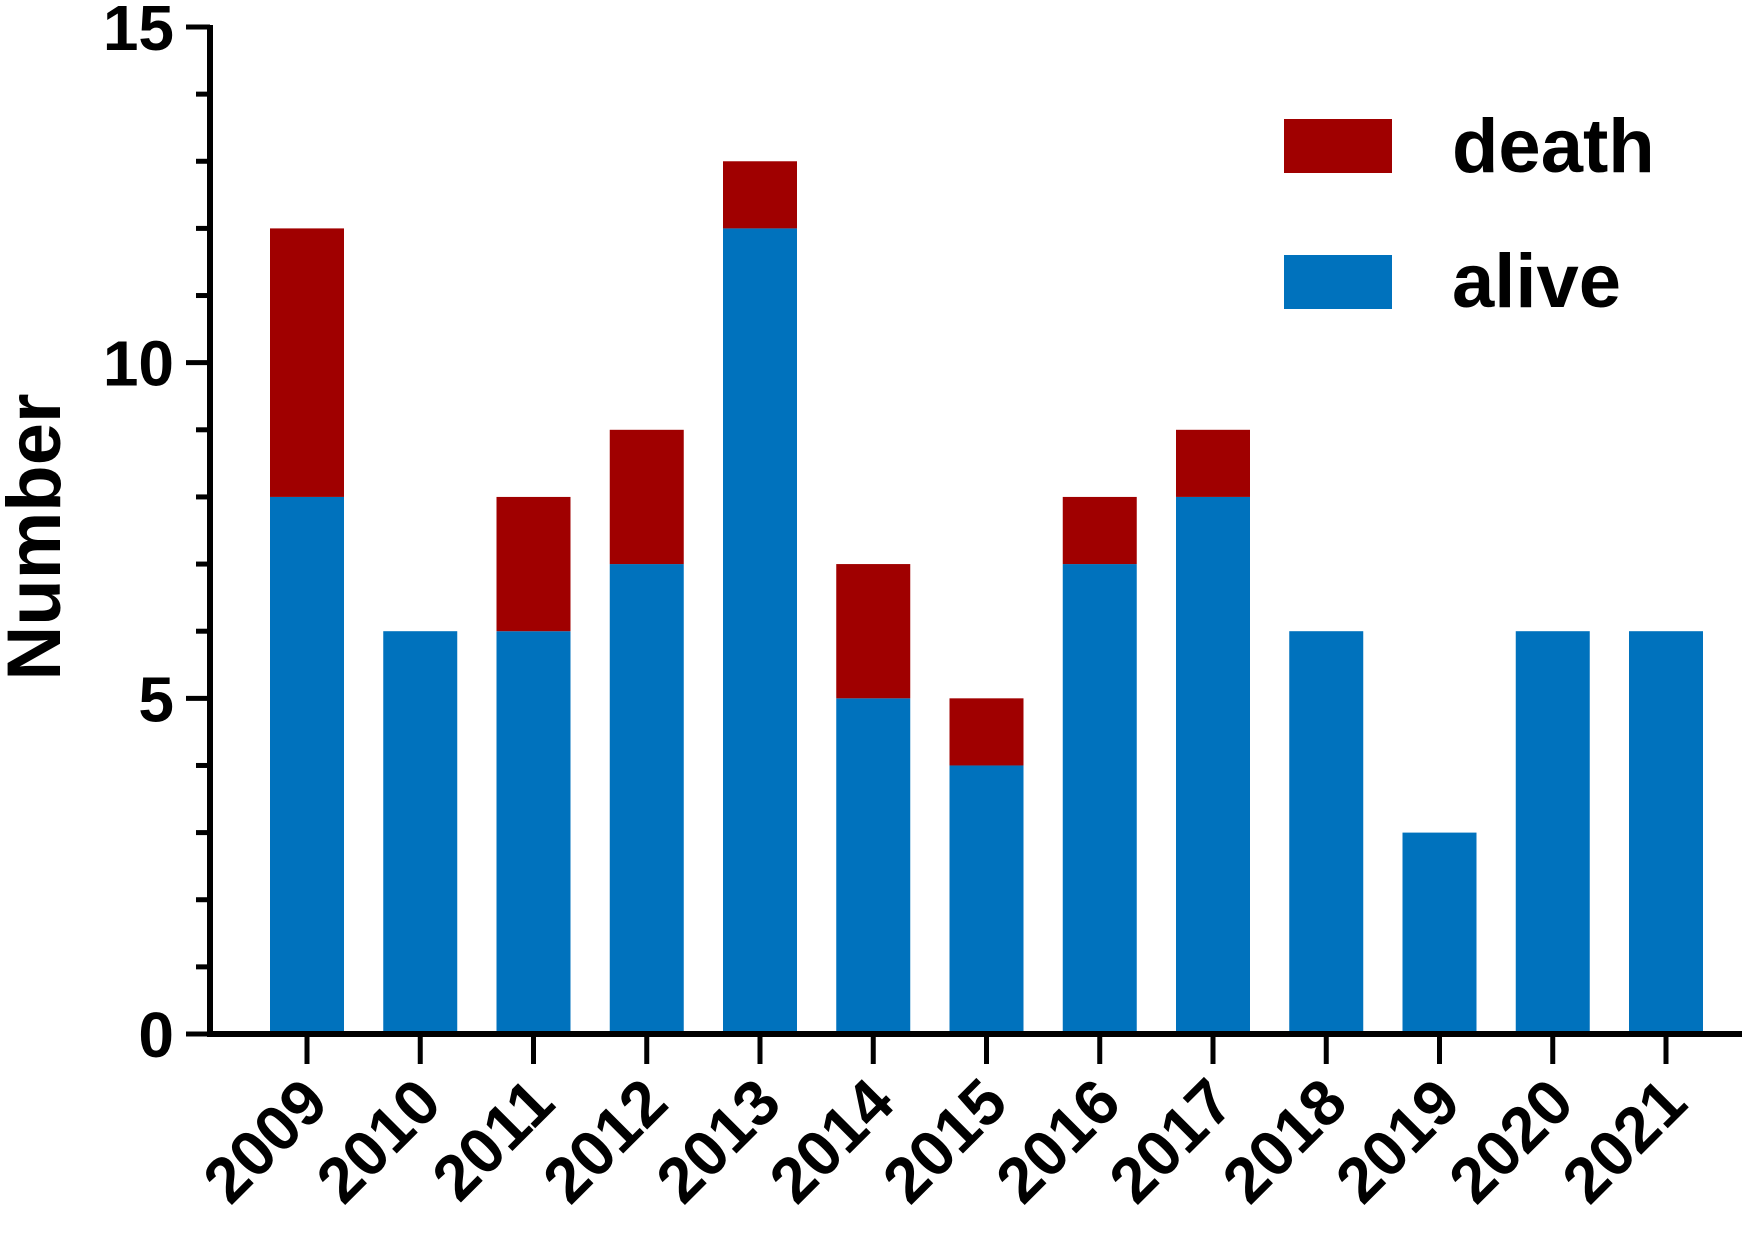 This screenshot has height=1257, width=1748. What do you see at coordinates (832, 1141) in the screenshot?
I see `x-tick-label: 2014` at bounding box center [832, 1141].